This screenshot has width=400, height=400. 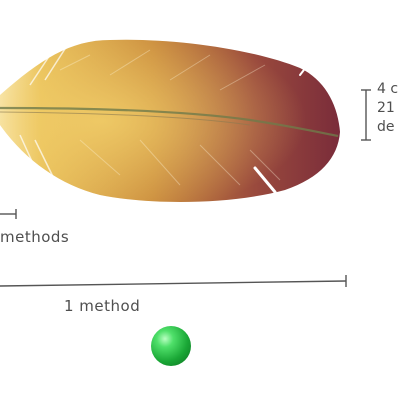 I want to click on one-method-bracket, so click(x=173, y=281).